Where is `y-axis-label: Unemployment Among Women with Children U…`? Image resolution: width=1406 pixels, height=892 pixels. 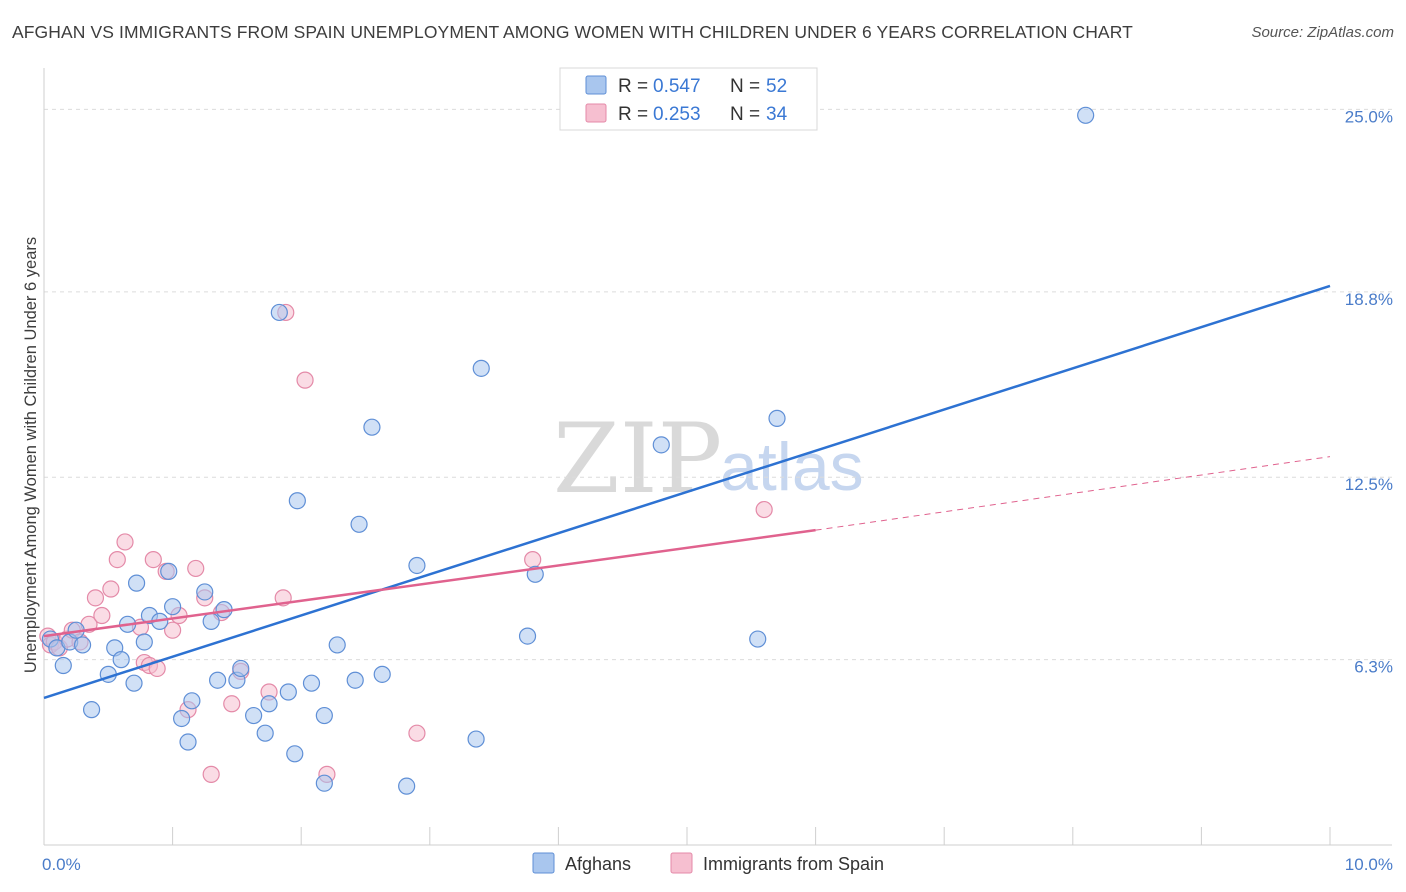 y-axis-label: Unemployment Among Women with Children U… is located at coordinates (31, 455).